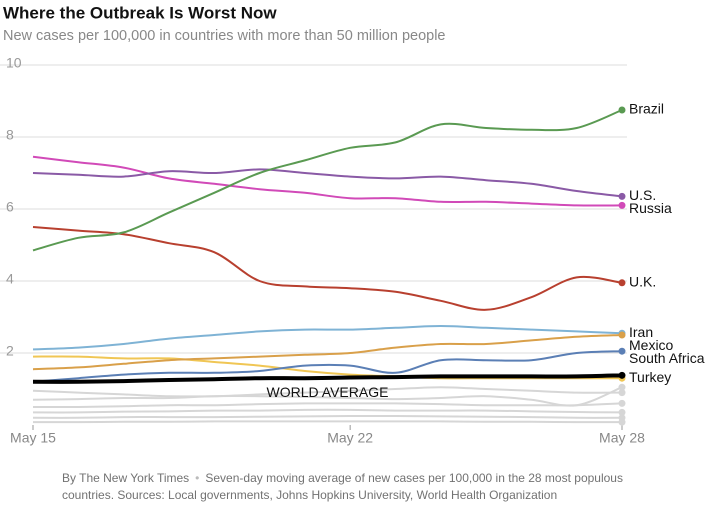 The width and height of the screenshot is (707, 506). What do you see at coordinates (10, 135) in the screenshot?
I see `y-tick-label: 8` at bounding box center [10, 135].